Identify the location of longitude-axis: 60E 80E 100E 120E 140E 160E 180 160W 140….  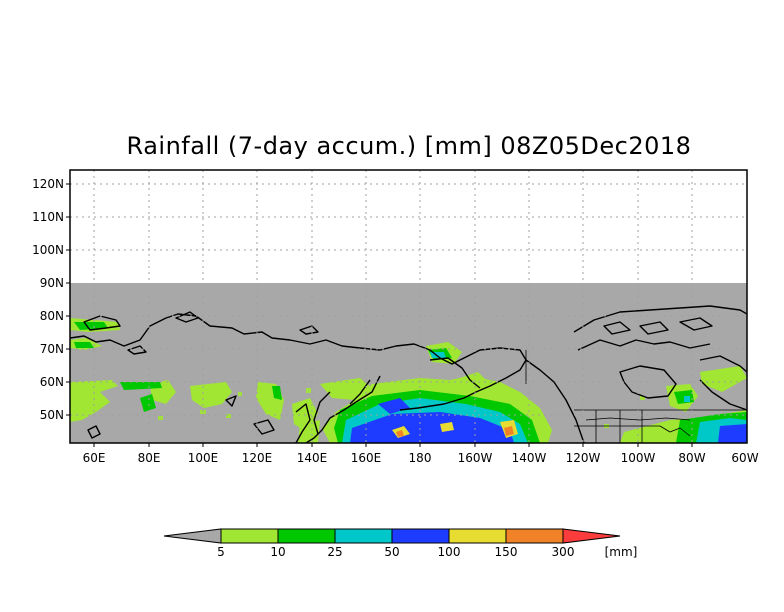
(421, 454).